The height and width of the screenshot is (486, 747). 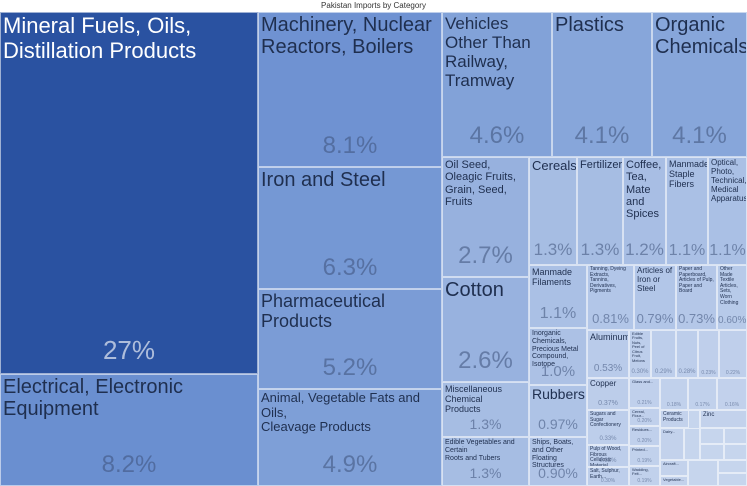 What do you see at coordinates (674, 405) in the screenshot?
I see `tile-value-label: 0.18%` at bounding box center [674, 405].